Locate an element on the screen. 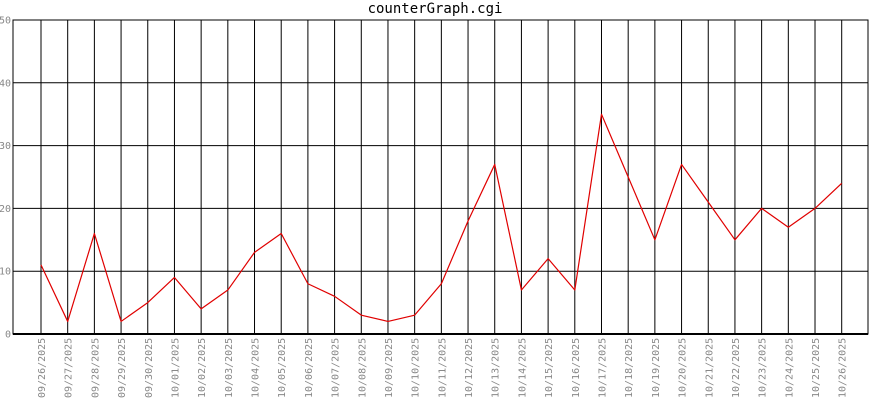 The width and height of the screenshot is (870, 400). x-date-label: 10/23/2025 is located at coordinates (763, 368).